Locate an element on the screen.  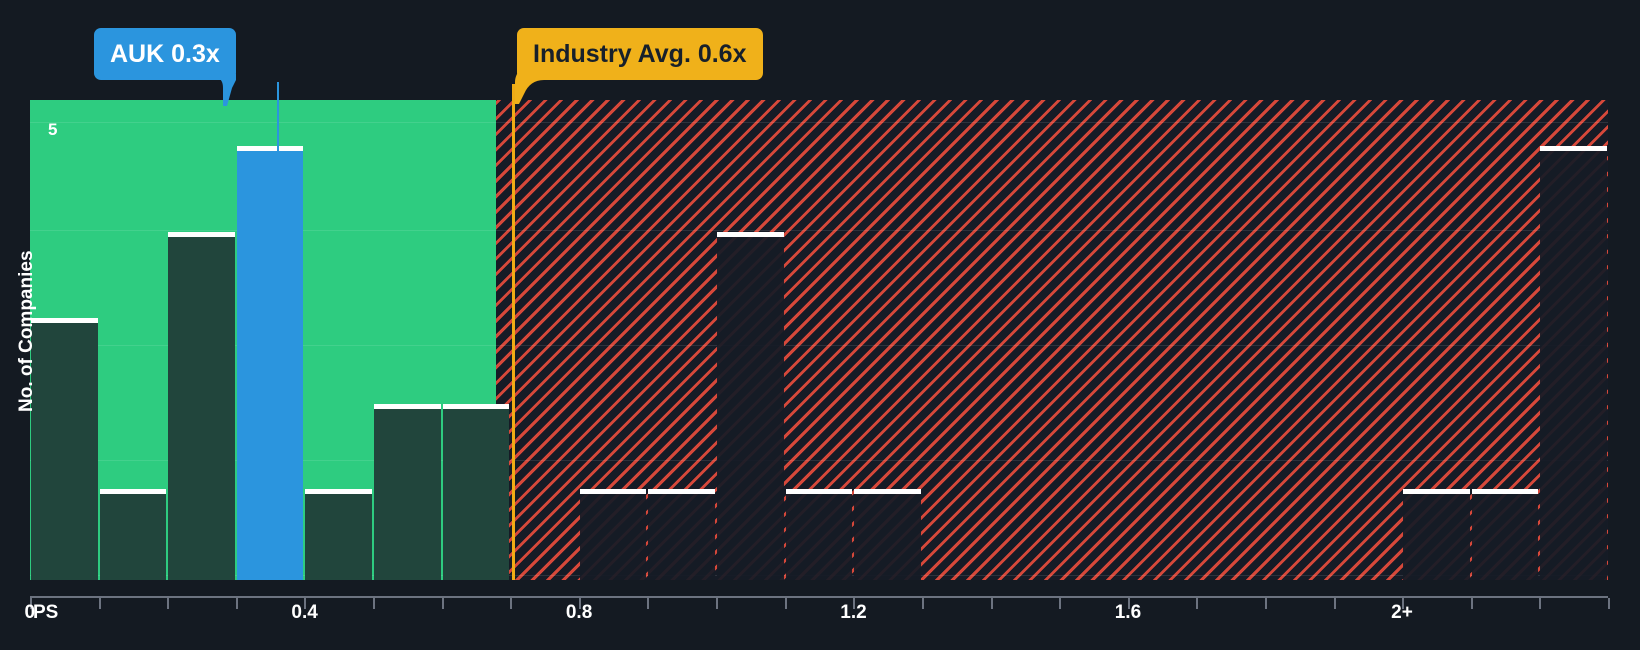
company-callout: AUK 0.3x is located at coordinates (165, 54).